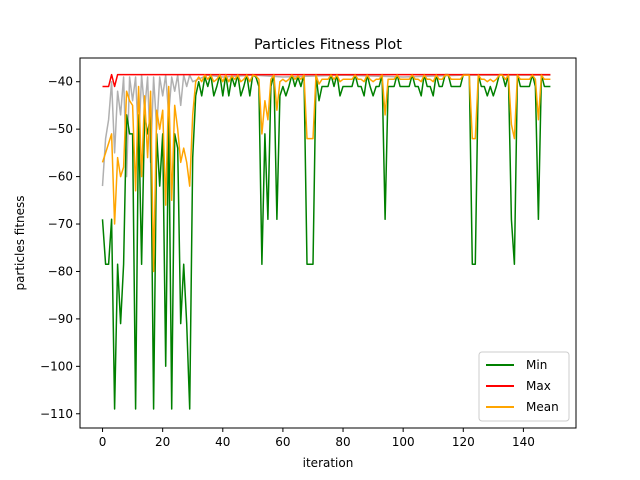 Image resolution: width=640 pixels, height=480 pixels. Describe the element at coordinates (56, 366) in the screenshot. I see `y-tick-label: −100` at that location.